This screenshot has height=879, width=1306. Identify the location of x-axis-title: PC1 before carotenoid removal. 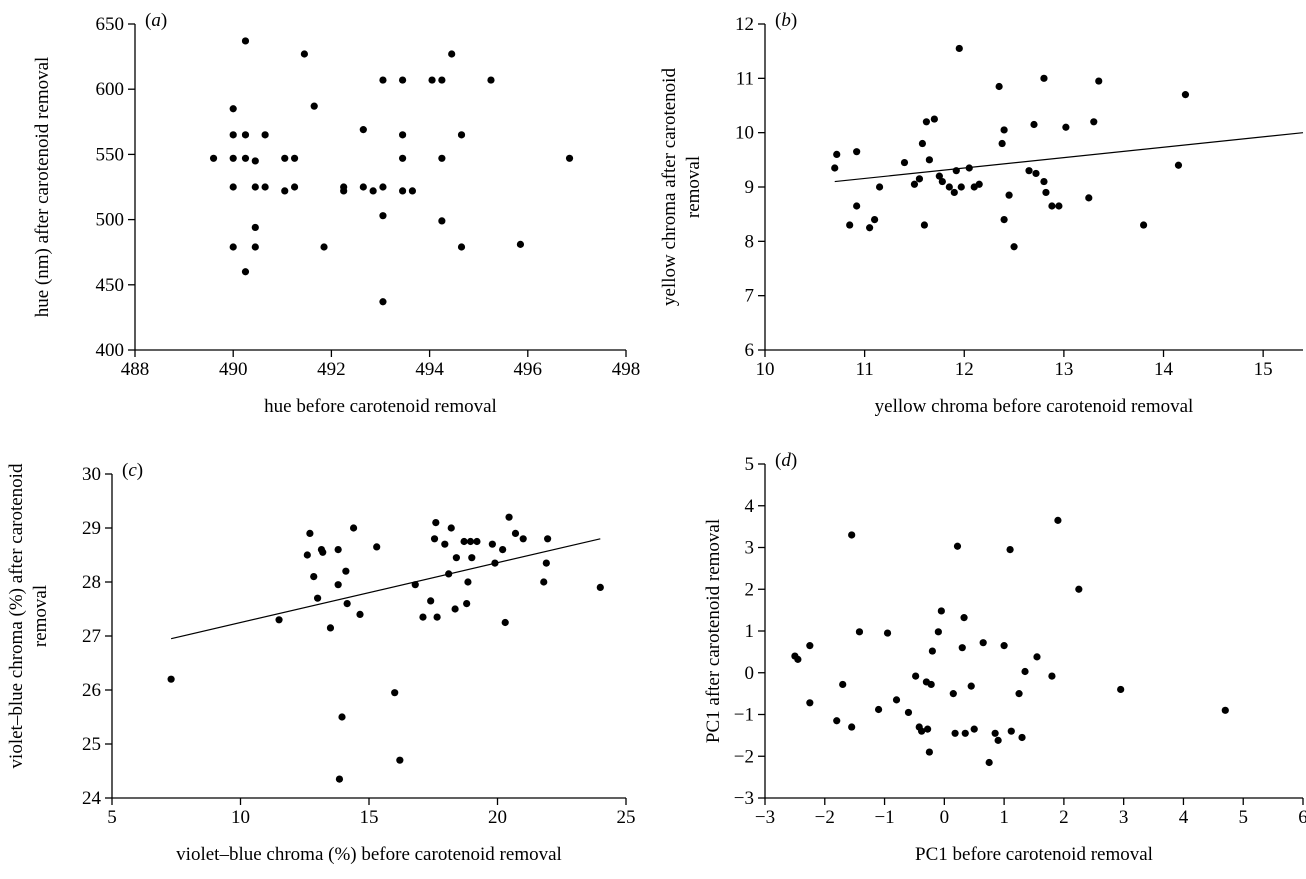
(1034, 854).